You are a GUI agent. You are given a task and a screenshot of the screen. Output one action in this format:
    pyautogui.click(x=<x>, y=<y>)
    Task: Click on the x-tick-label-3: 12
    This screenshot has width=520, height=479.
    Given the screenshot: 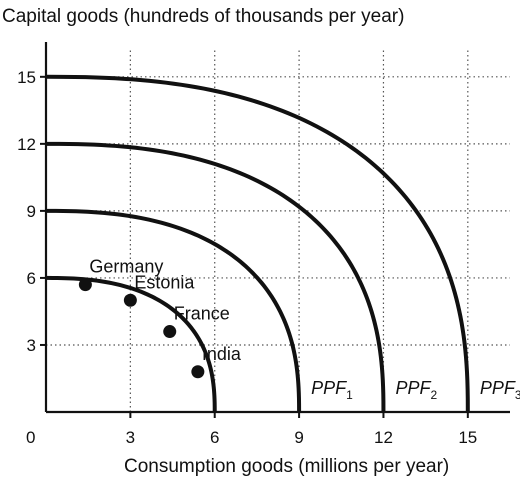 What is the action you would take?
    pyautogui.click(x=383, y=437)
    